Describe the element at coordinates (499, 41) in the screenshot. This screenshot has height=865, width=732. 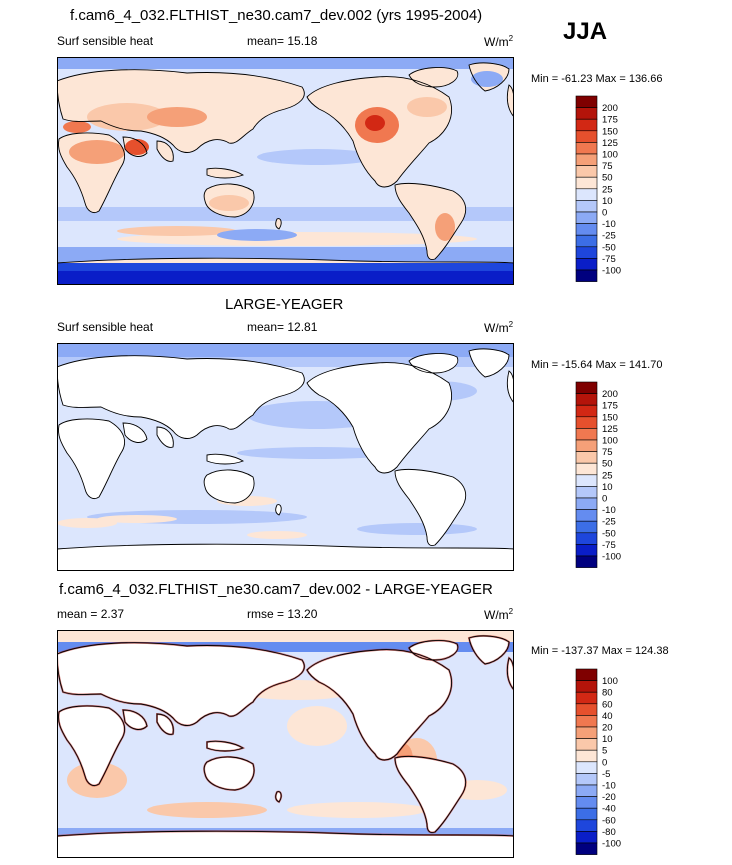
I see `panel1-units: W/m2` at that location.